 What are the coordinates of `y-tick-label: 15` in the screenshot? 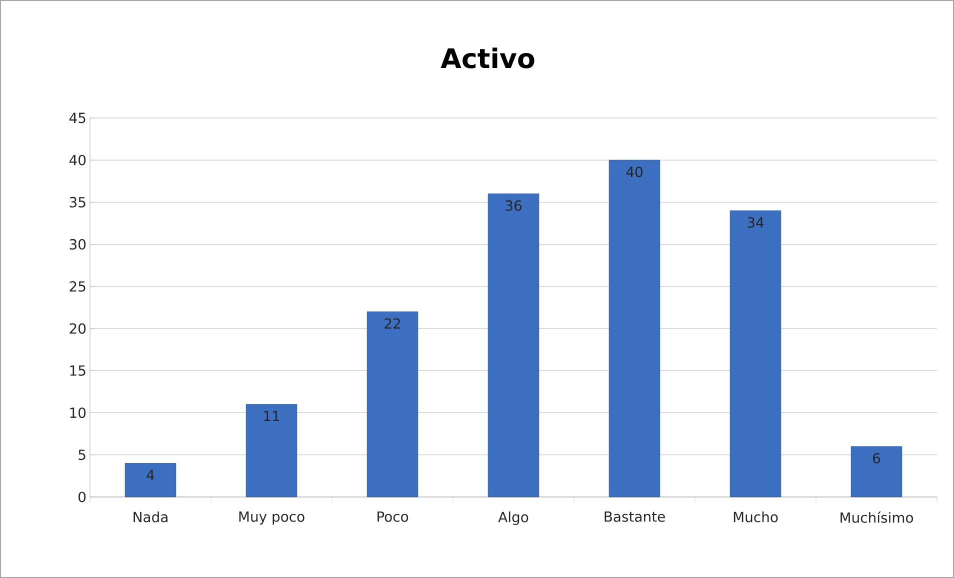 It's located at (78, 370).